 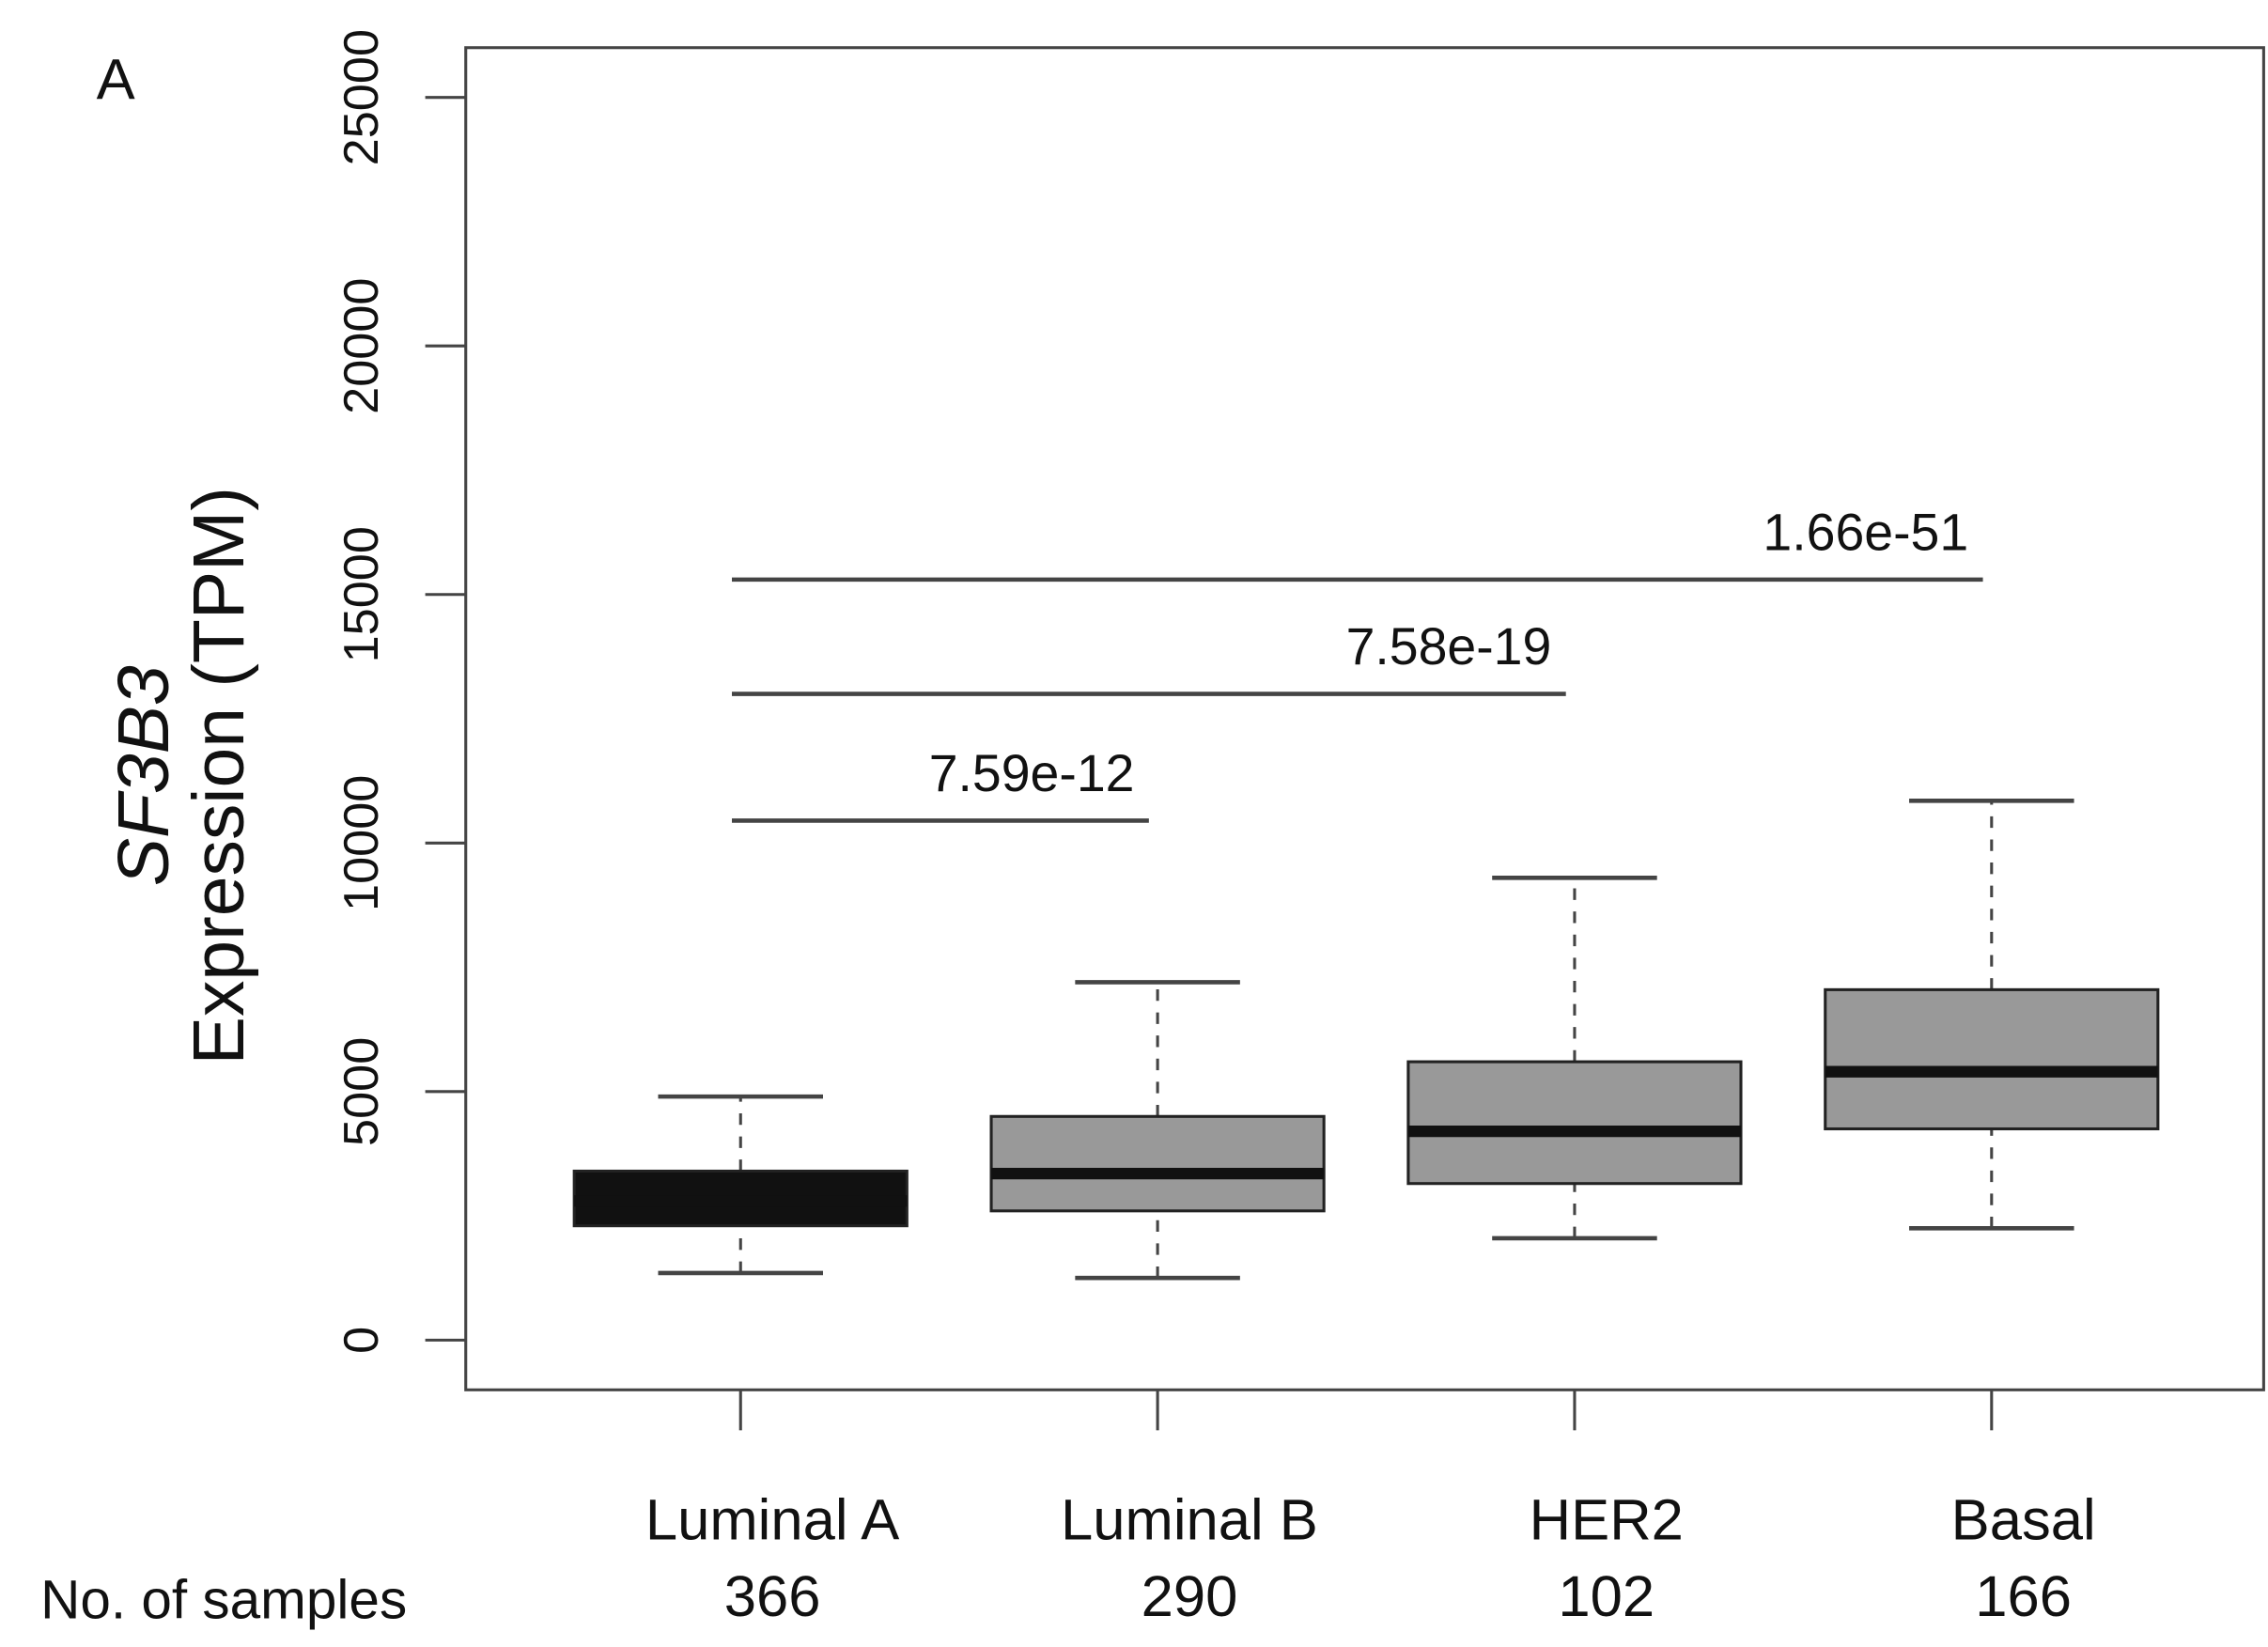 I want to click on x-tick-label: Luminal A, so click(x=772, y=1520).